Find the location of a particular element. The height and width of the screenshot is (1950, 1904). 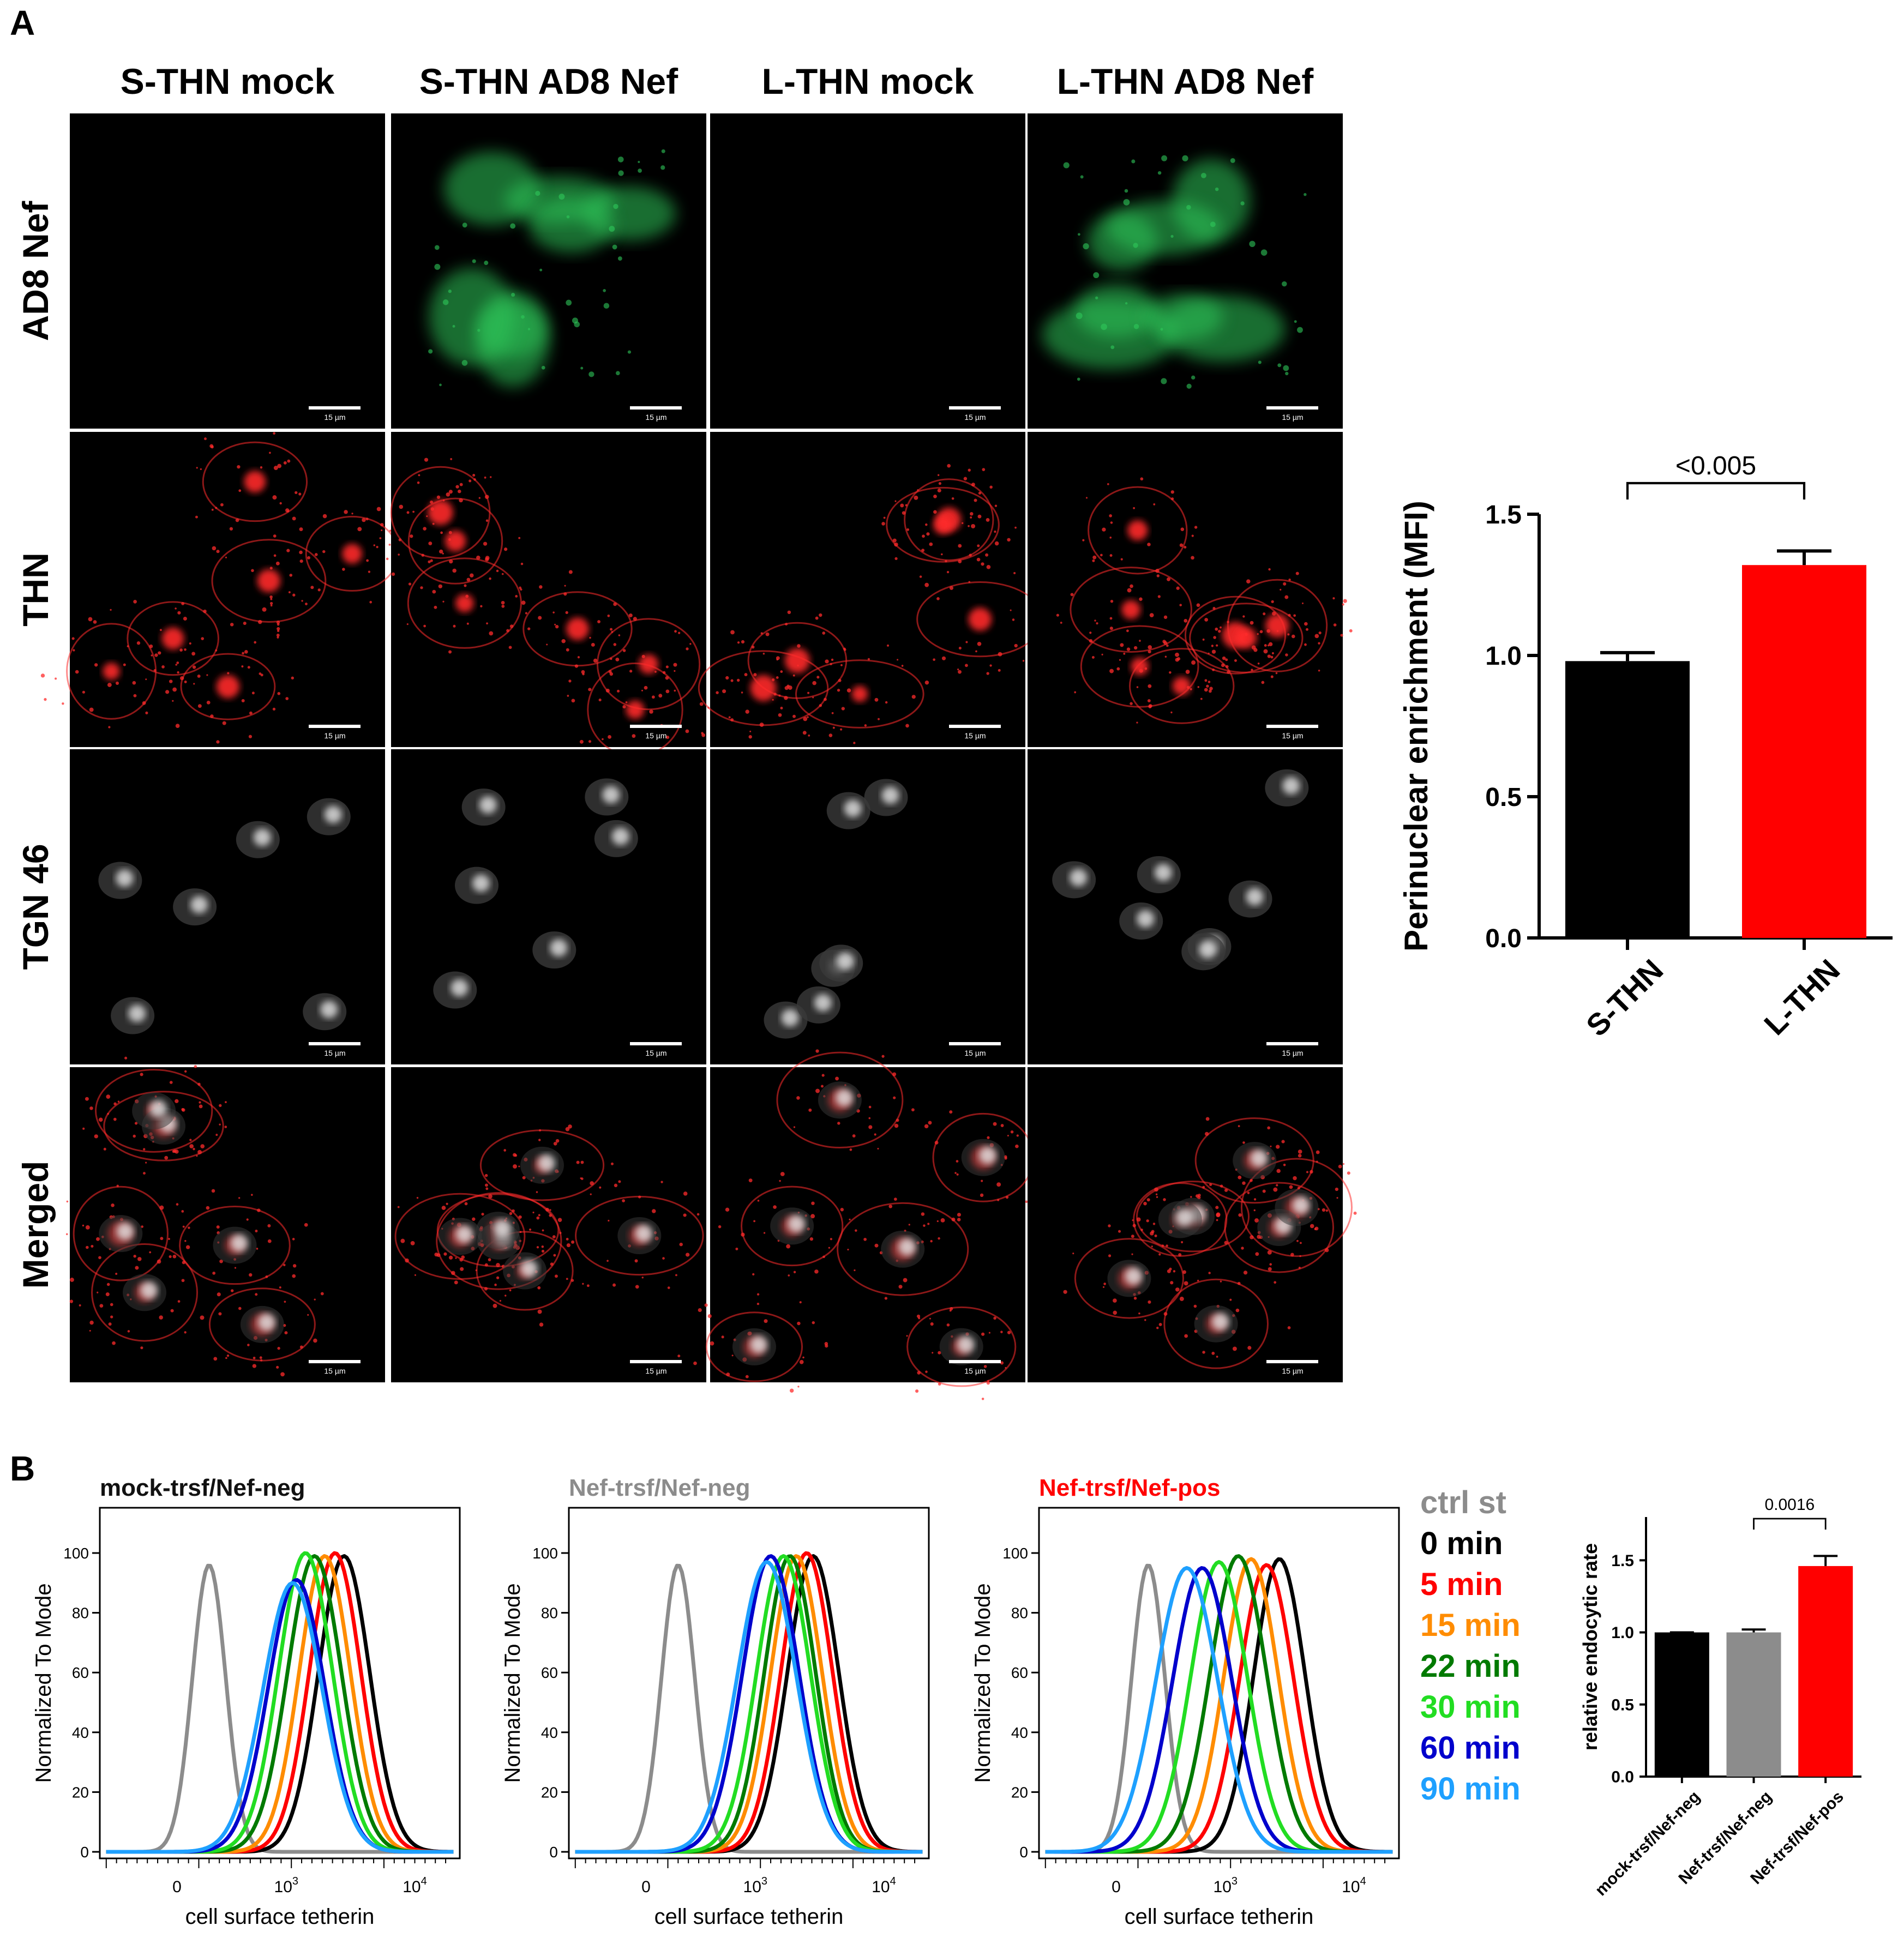

histogram-title: mock-trsf/Nef-neg is located at coordinates (203, 1487).